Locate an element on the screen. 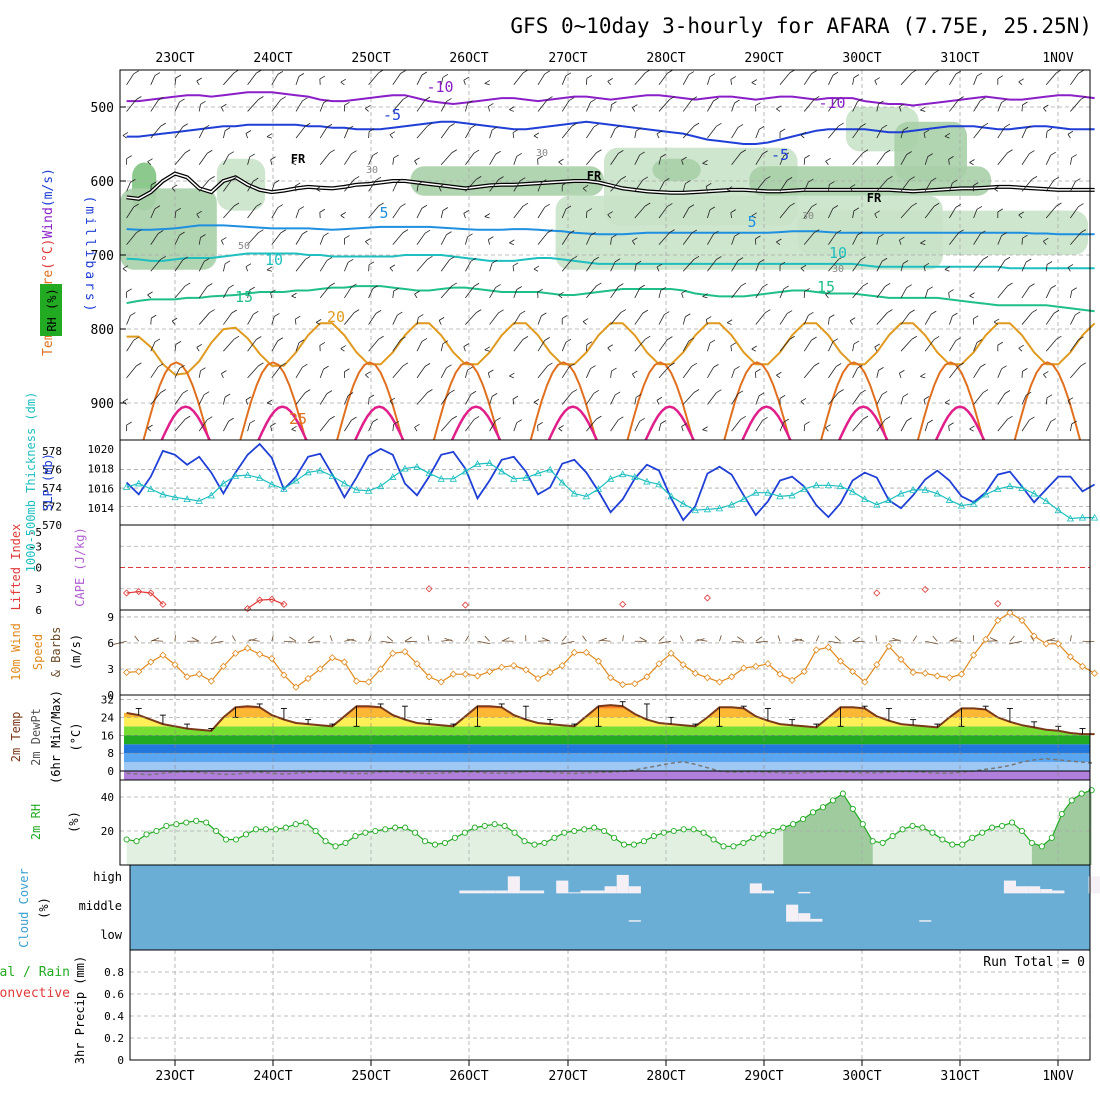  y-tick-label: 3 is located at coordinates (110, 669).